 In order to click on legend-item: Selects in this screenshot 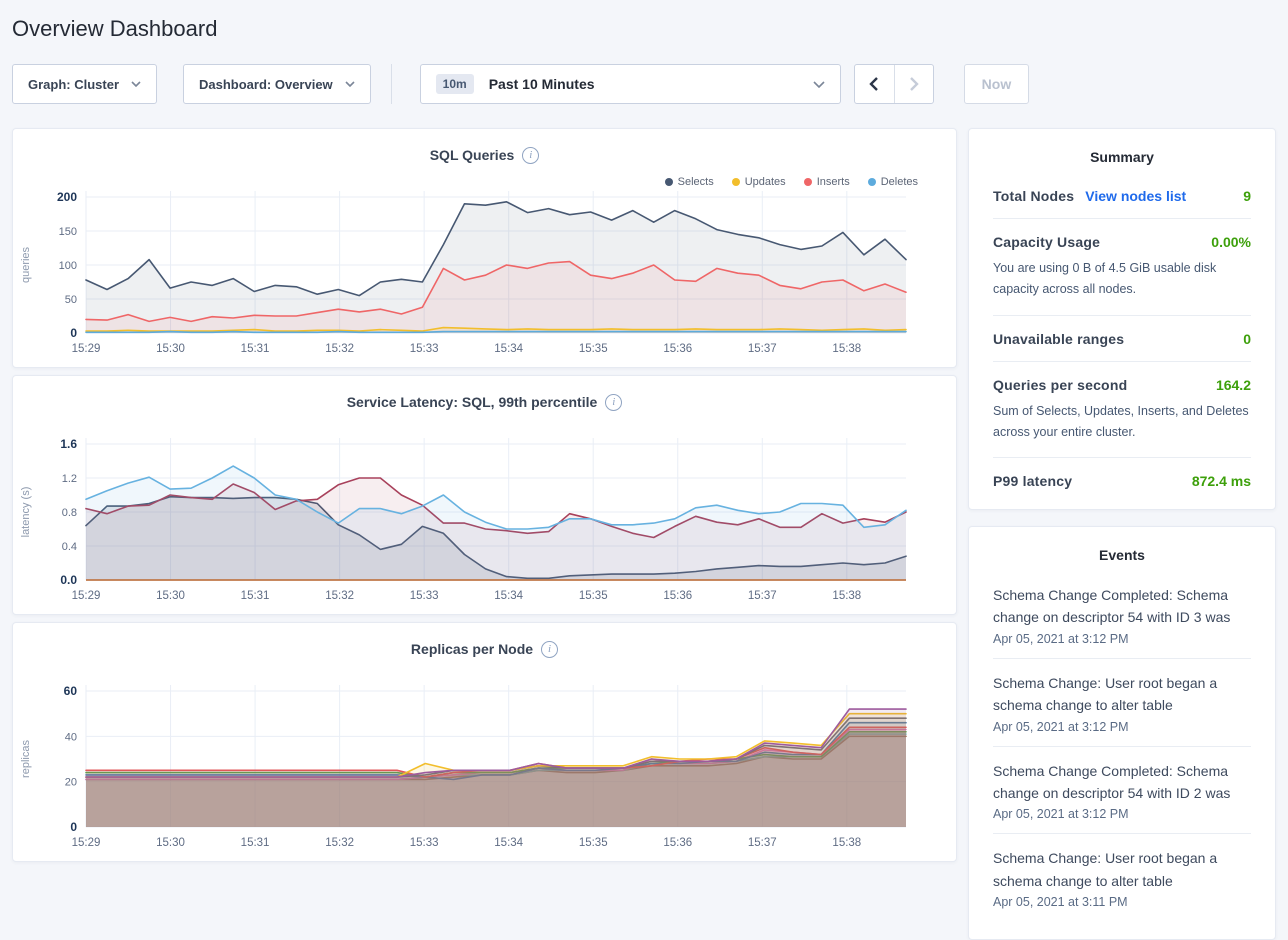, I will do `click(689, 182)`.